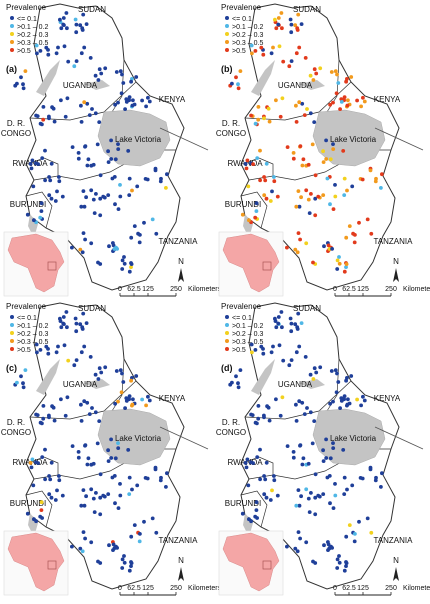  What do you see at coordinates (16, 422) in the screenshot?
I see `label-drc-1: D. R.` at bounding box center [16, 422].